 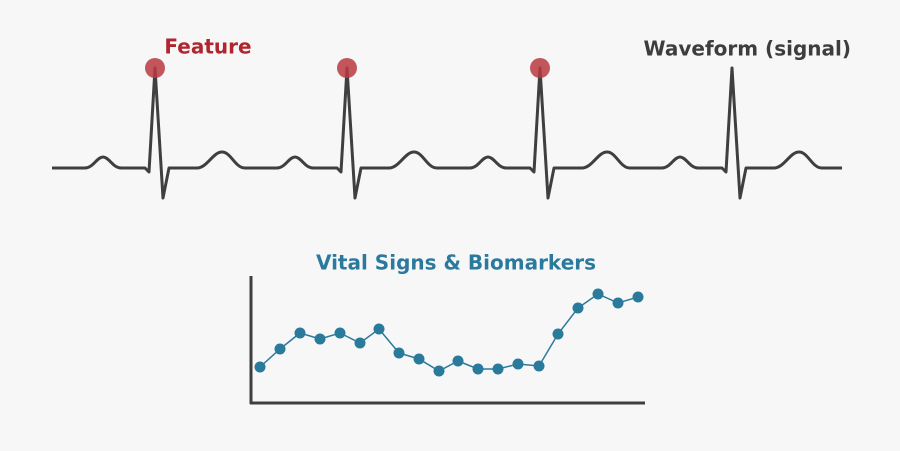 I want to click on feature-label: Feature, so click(x=207, y=47).